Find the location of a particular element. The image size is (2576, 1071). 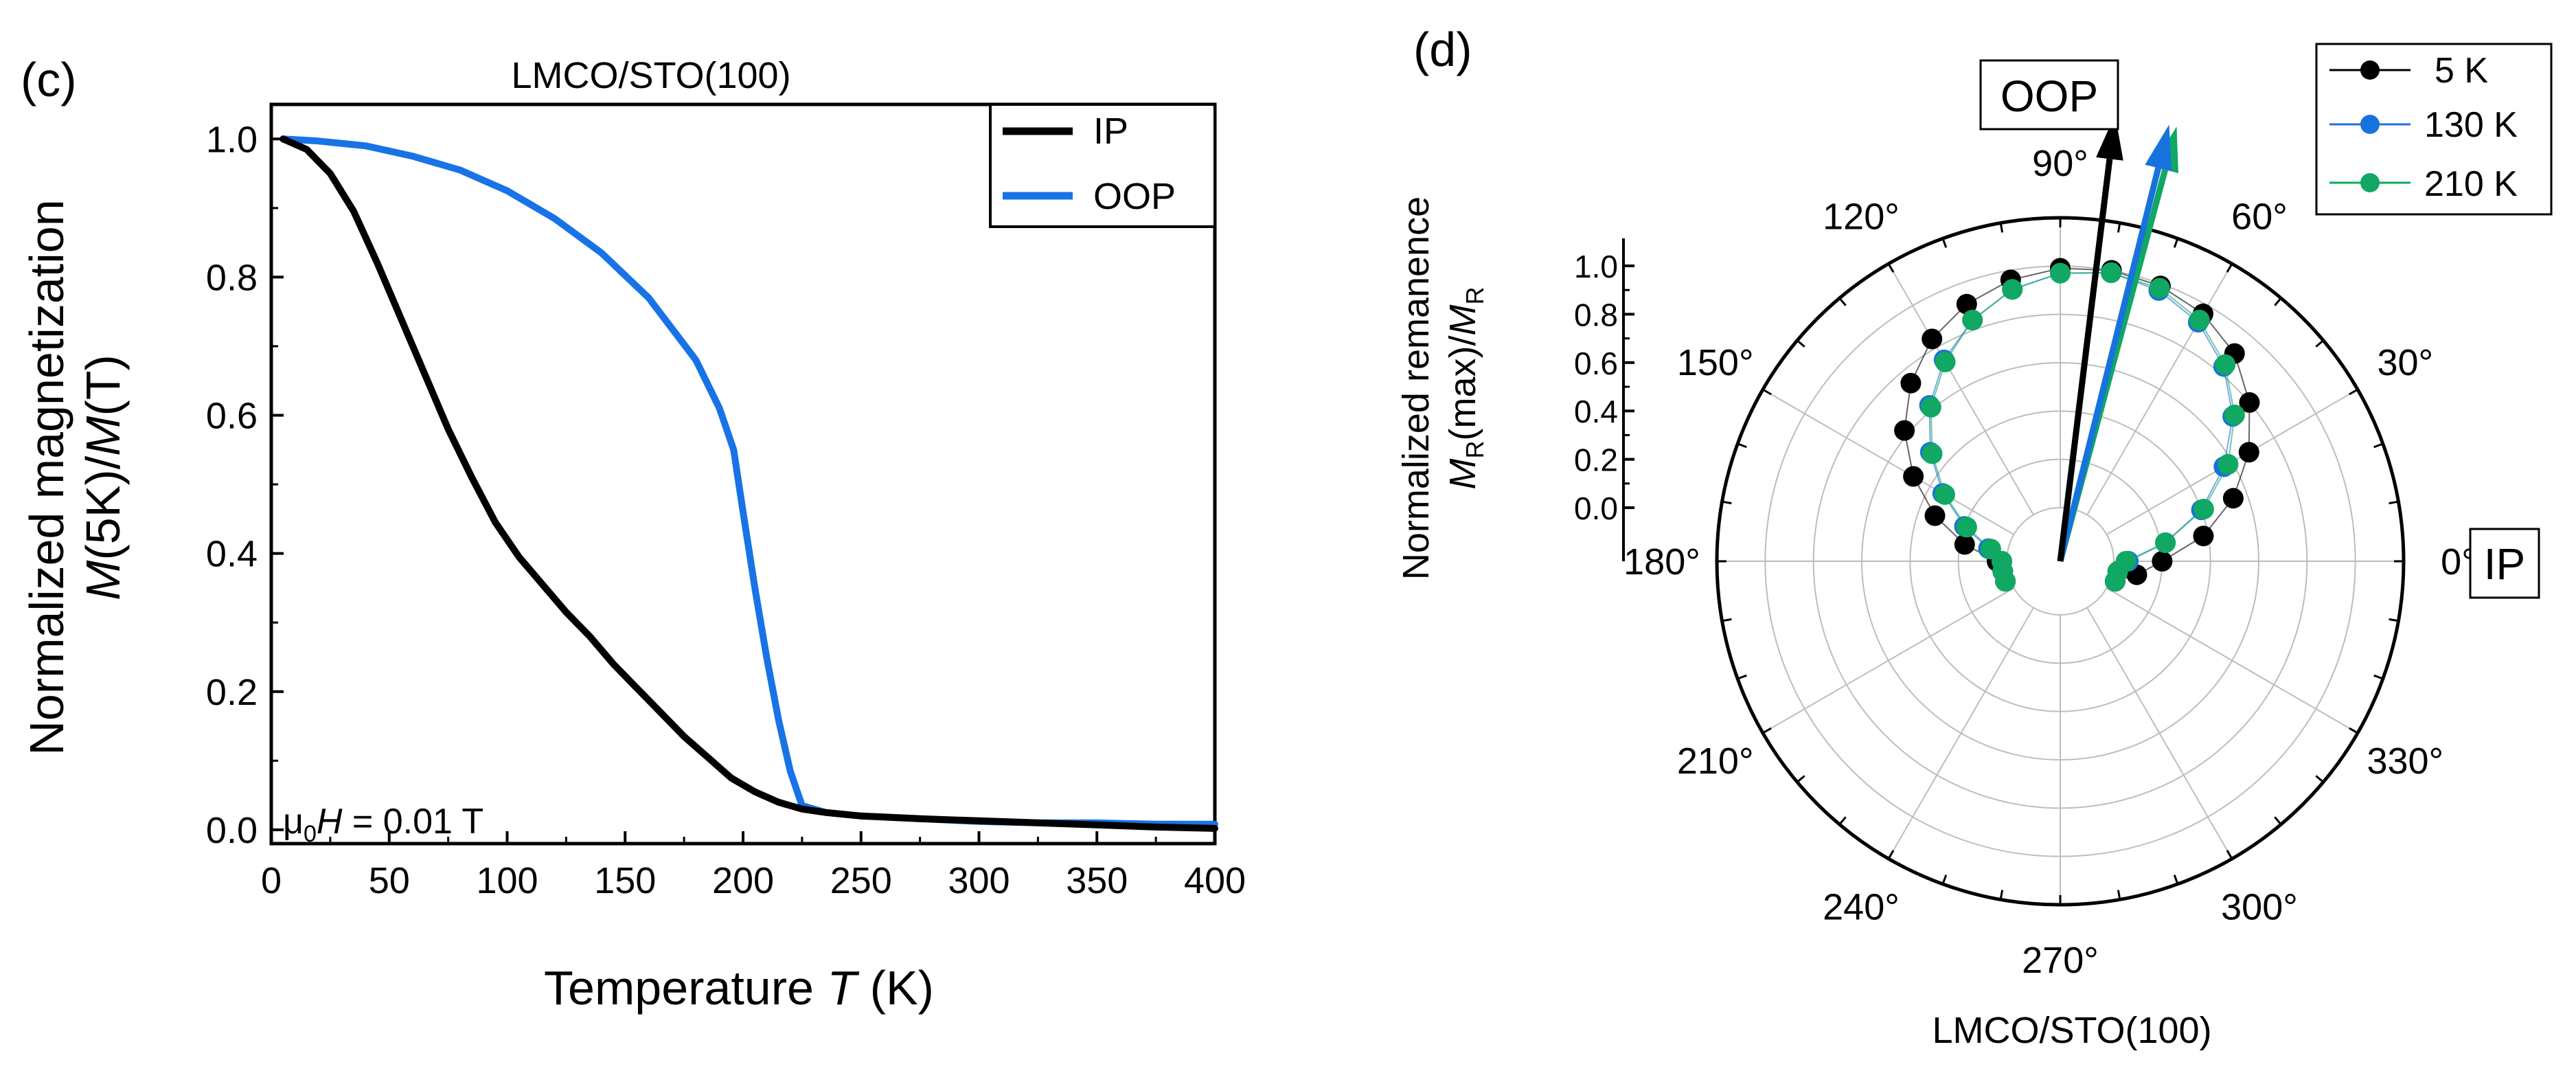

legend-130k-label: 130 K is located at coordinates (2471, 125).